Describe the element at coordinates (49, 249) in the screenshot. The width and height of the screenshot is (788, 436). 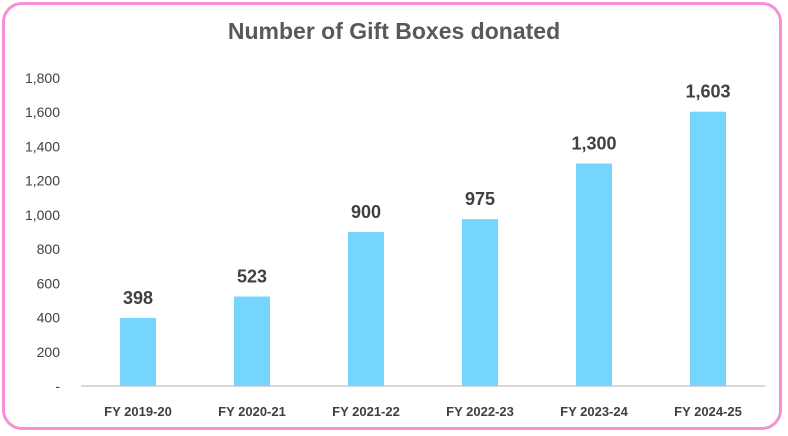
I see `y-tick-label: 800` at that location.